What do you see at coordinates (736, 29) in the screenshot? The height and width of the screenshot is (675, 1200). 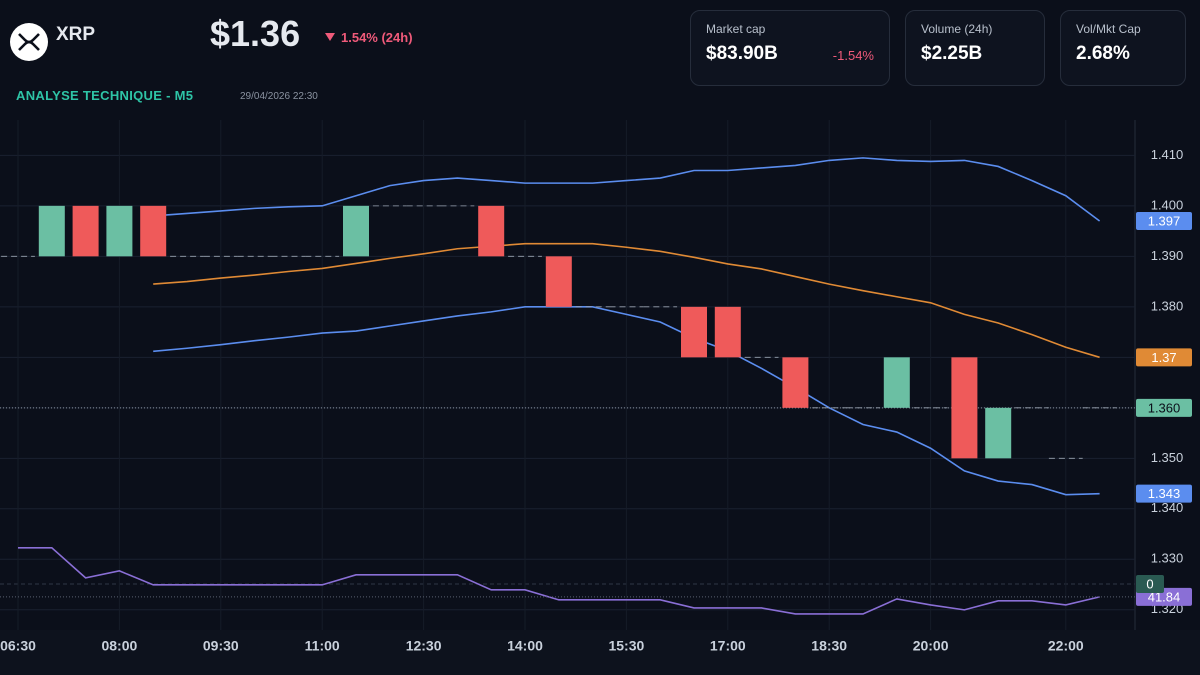 I see `stat-label: Market cap` at bounding box center [736, 29].